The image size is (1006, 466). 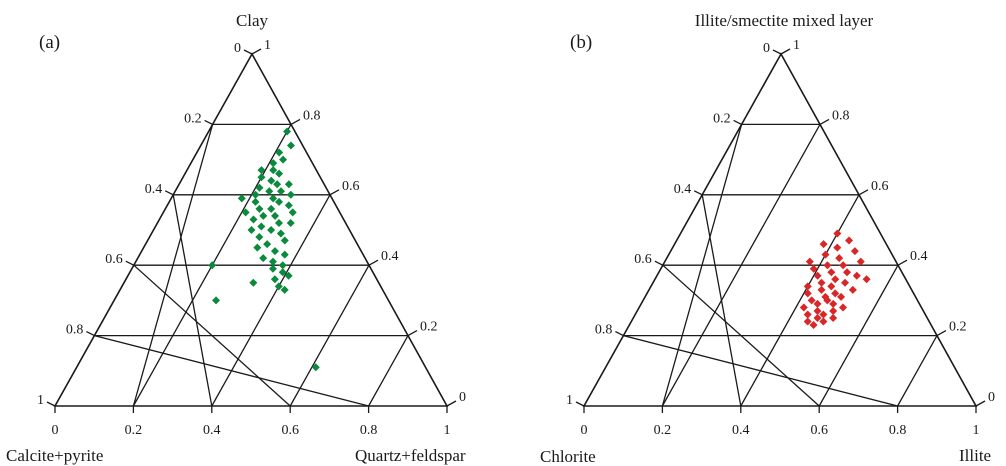 I want to click on tick-label-bottom: 0.4, so click(x=741, y=430).